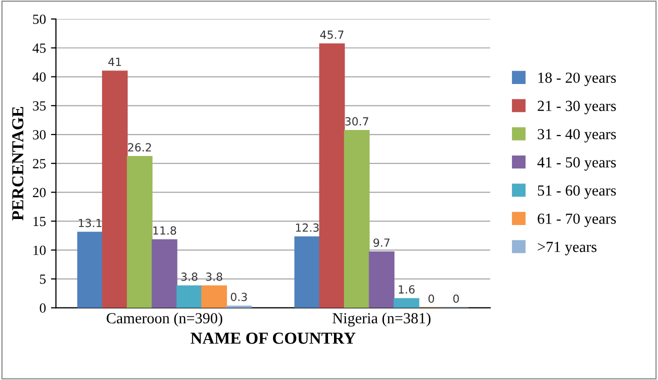  I want to click on x-tick-label: Nigeria (n=381), so click(381, 319).